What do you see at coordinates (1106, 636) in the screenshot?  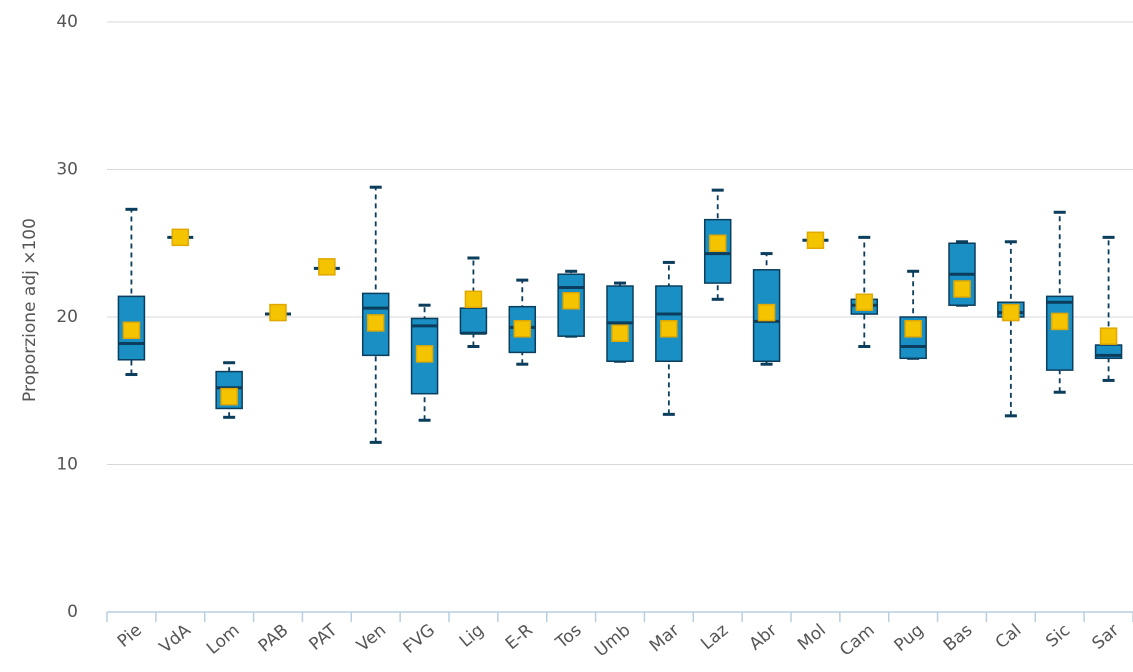 I see `x-tick-label: Sar` at bounding box center [1106, 636].